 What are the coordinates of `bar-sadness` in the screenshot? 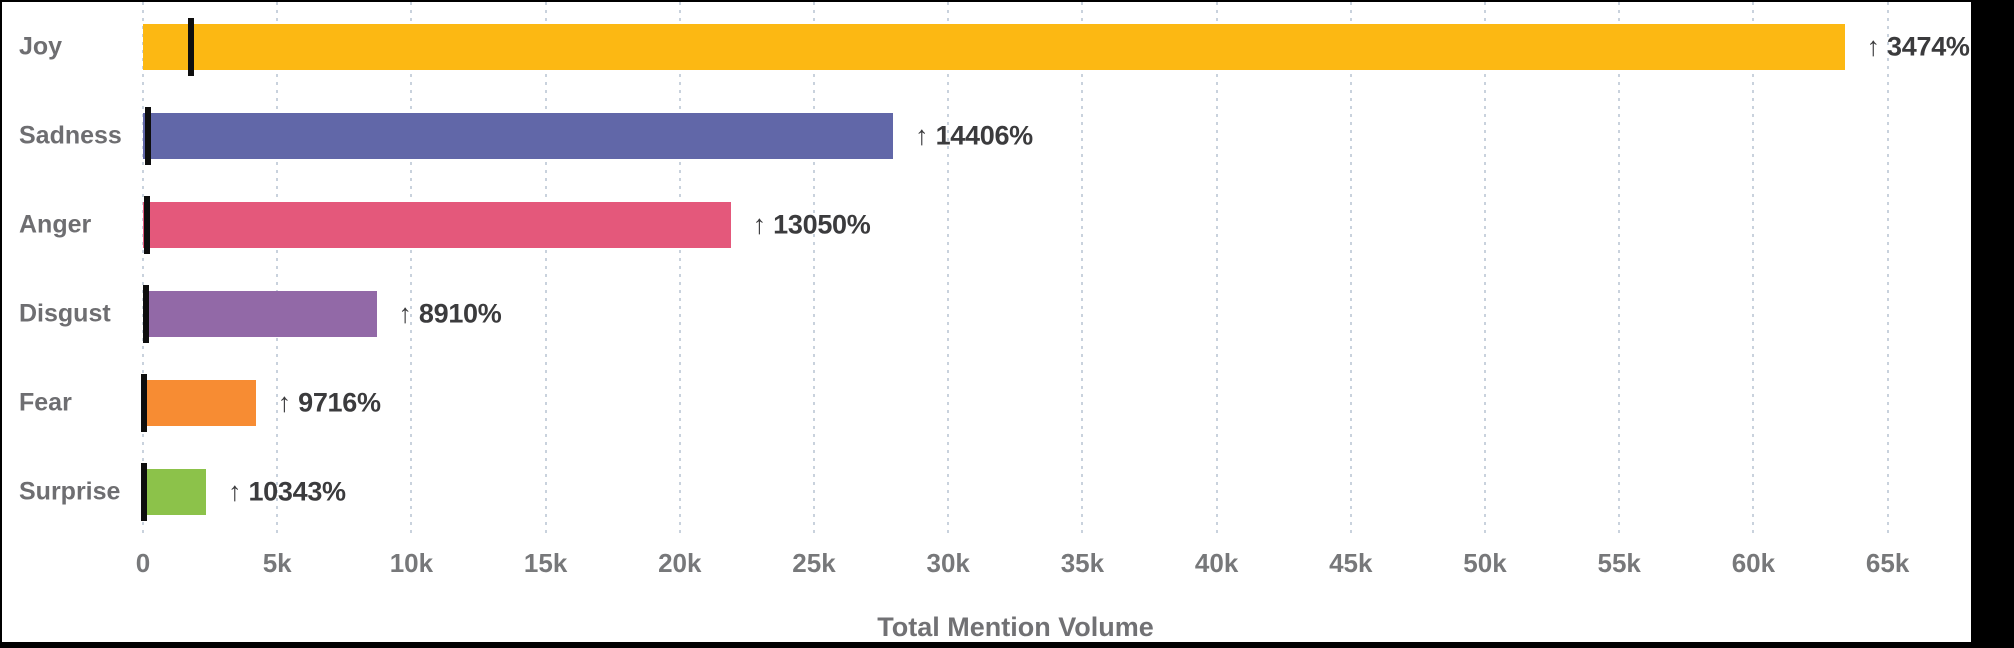 It's located at (518, 135).